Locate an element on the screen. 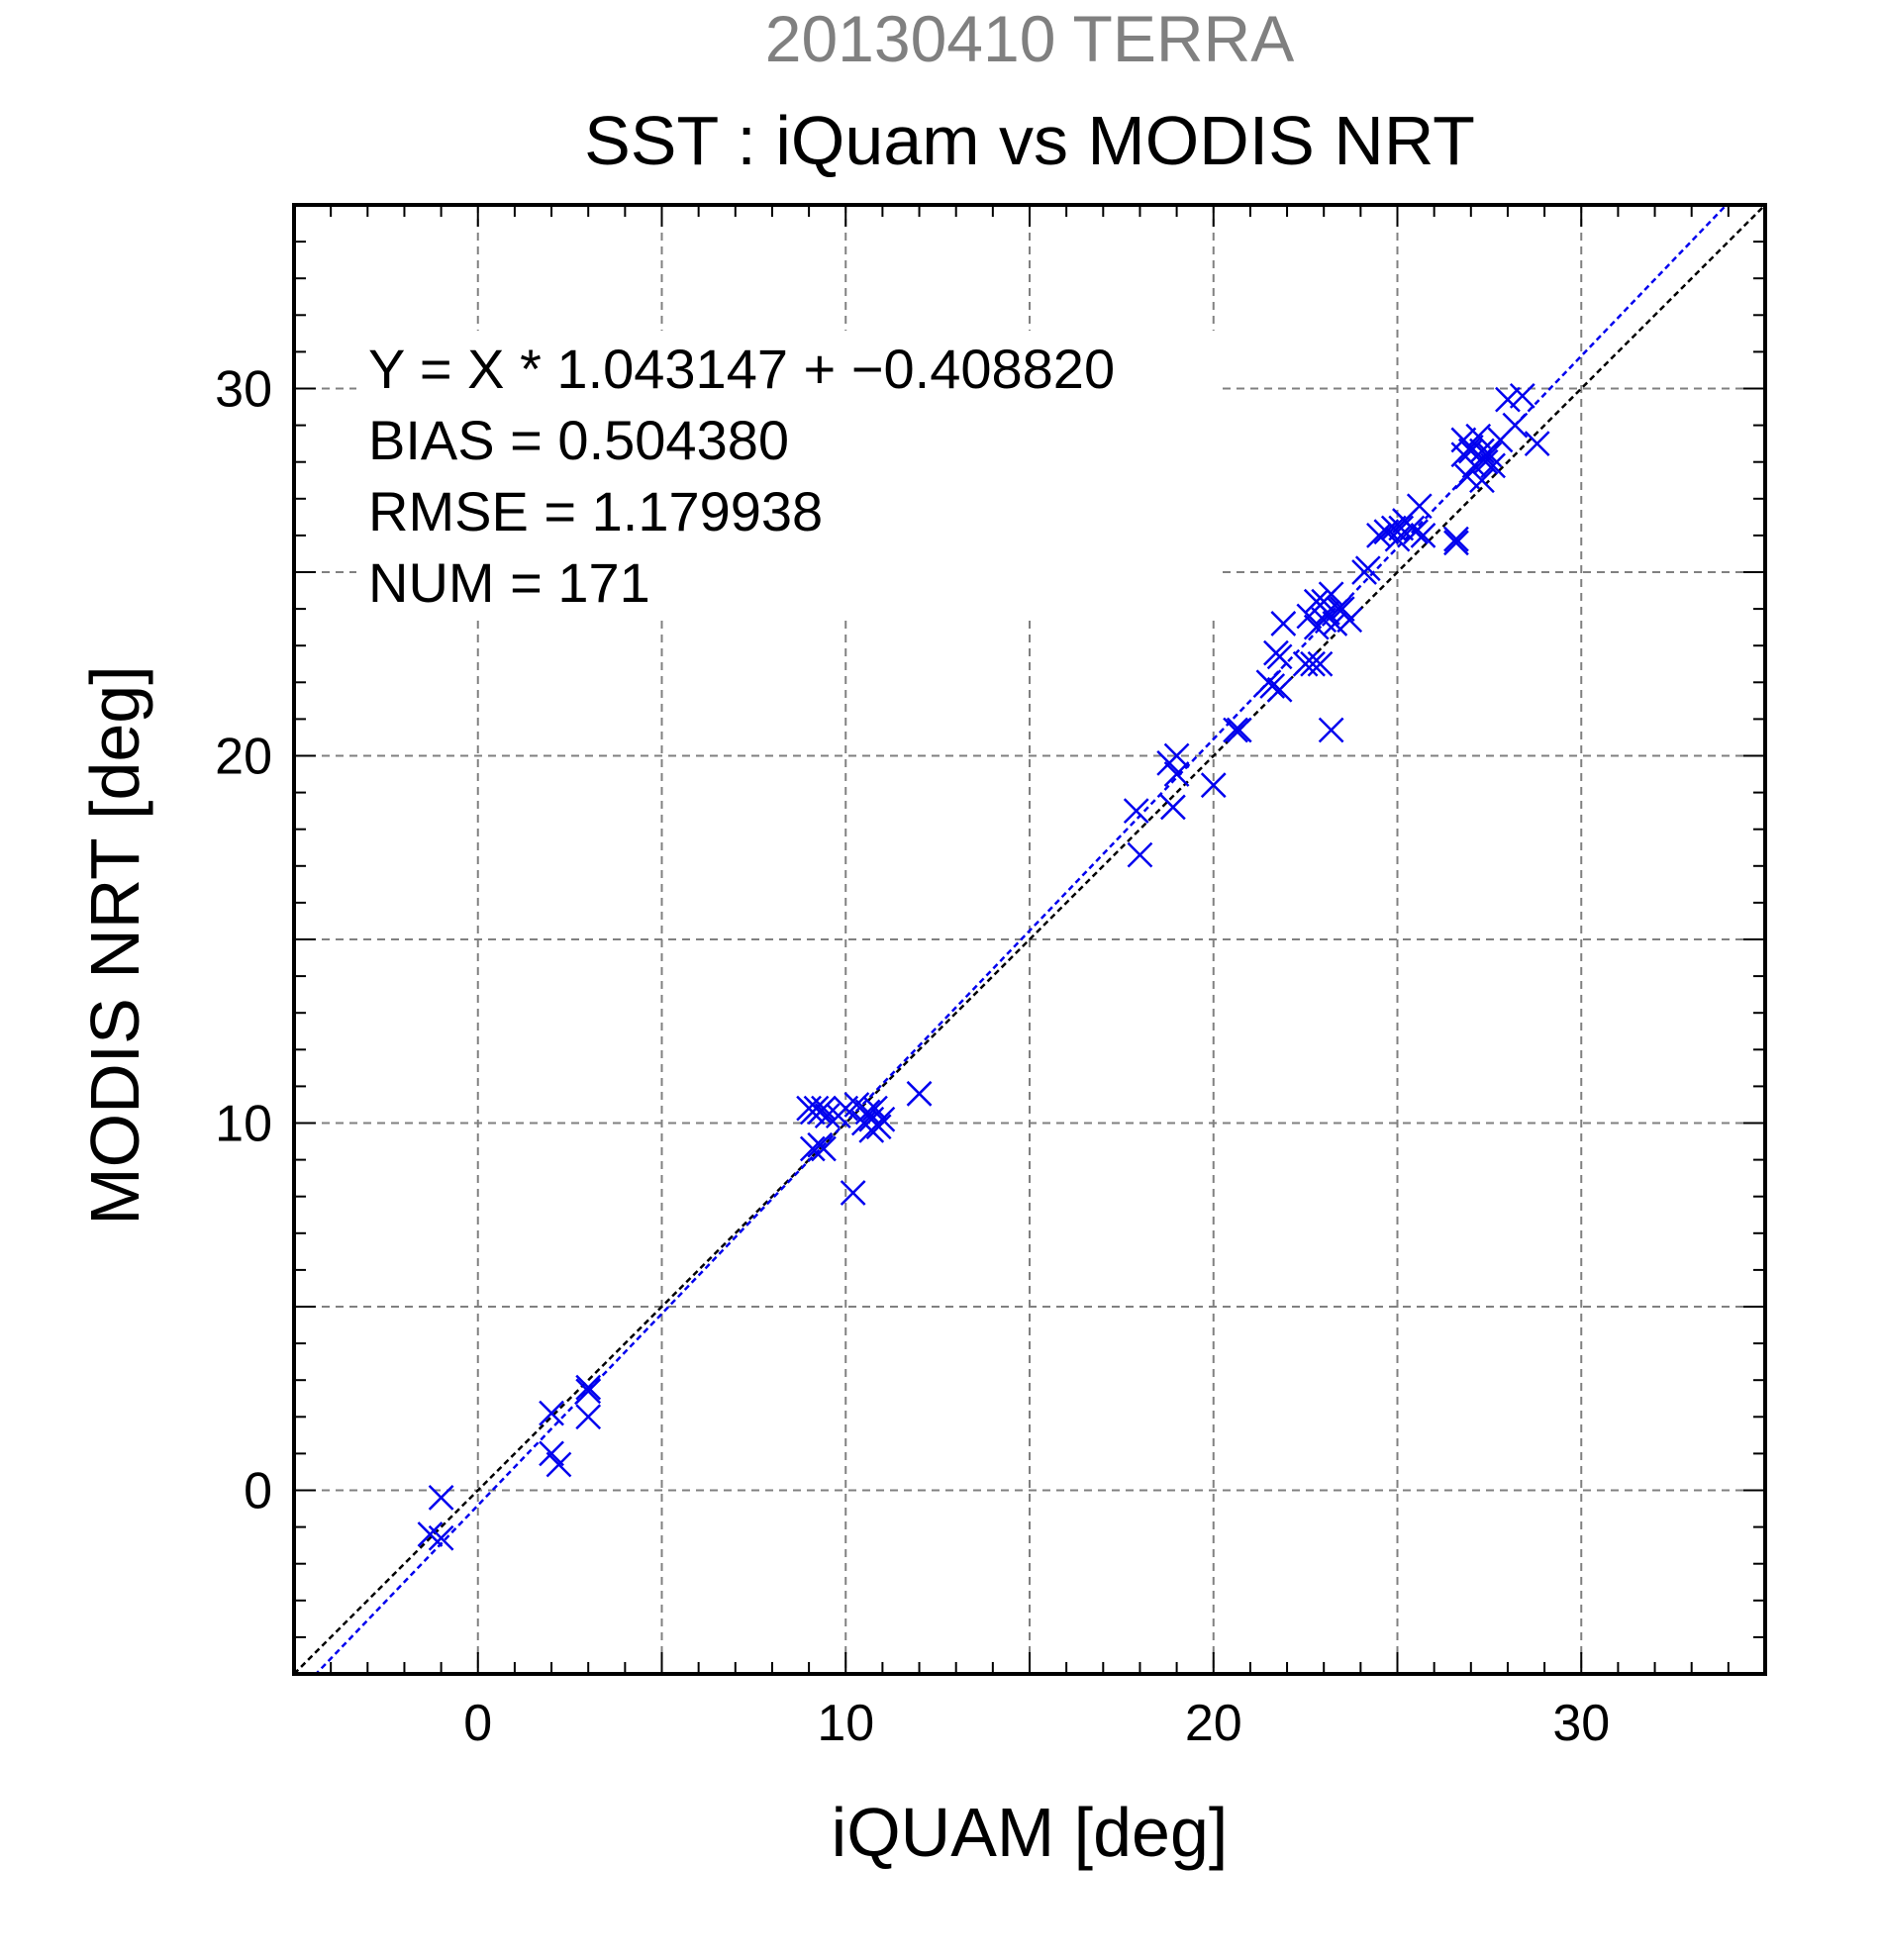 The height and width of the screenshot is (1960, 1881). chart-subtitle: 20130410 TERRA is located at coordinates (1030, 38).